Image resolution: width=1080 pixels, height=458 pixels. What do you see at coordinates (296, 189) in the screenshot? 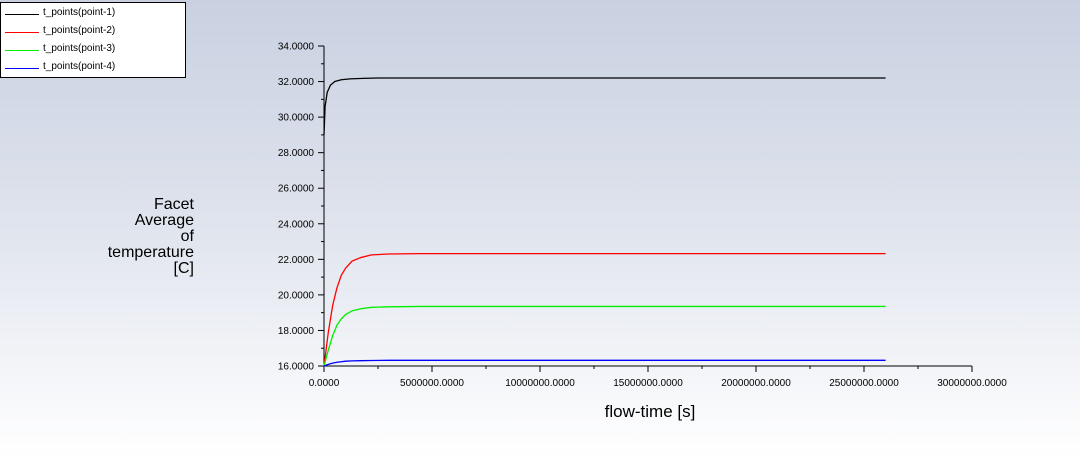
I see `y-tick-label: 26.0000` at bounding box center [296, 189].